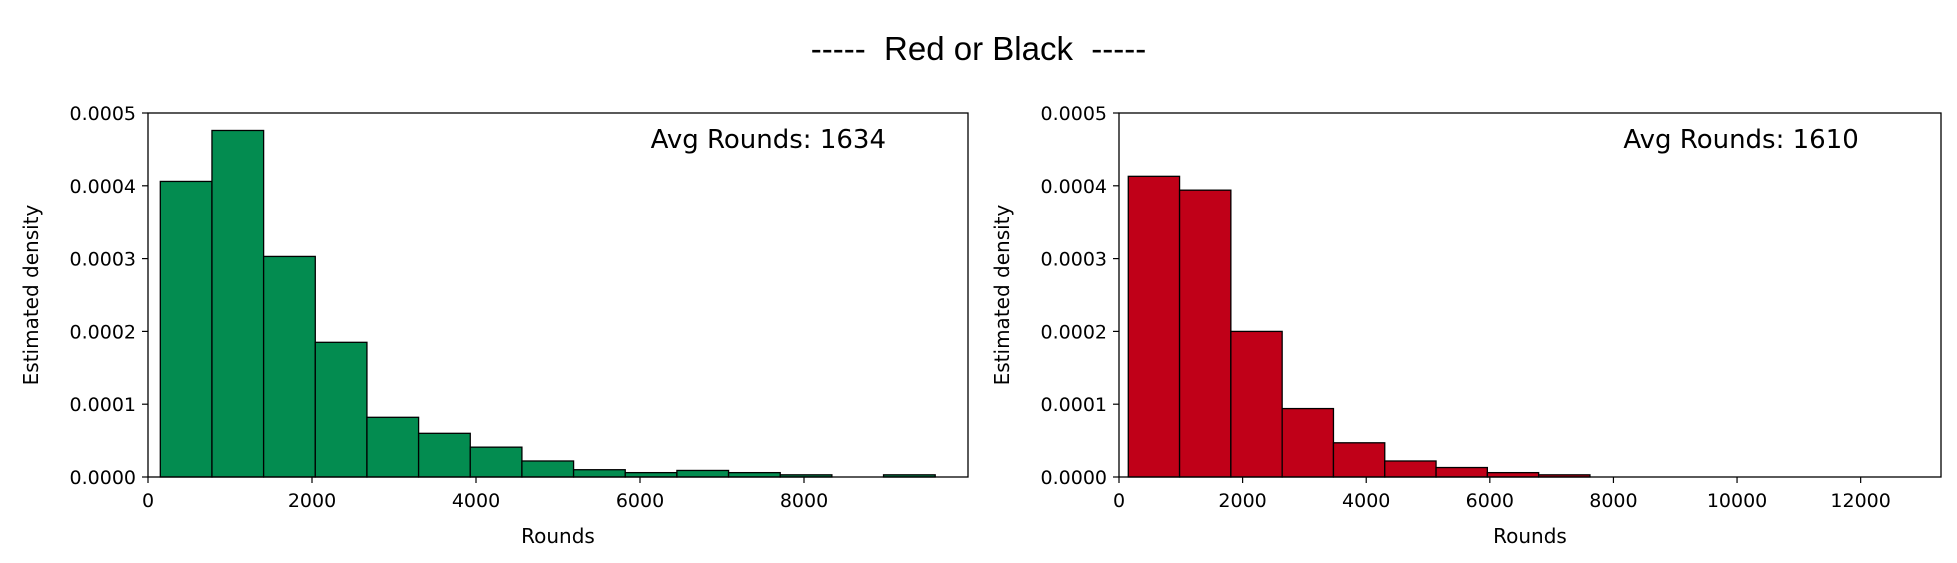 The height and width of the screenshot is (563, 1957). What do you see at coordinates (1860, 501) in the screenshot?
I see `x-tick-label: 12000` at bounding box center [1860, 501].